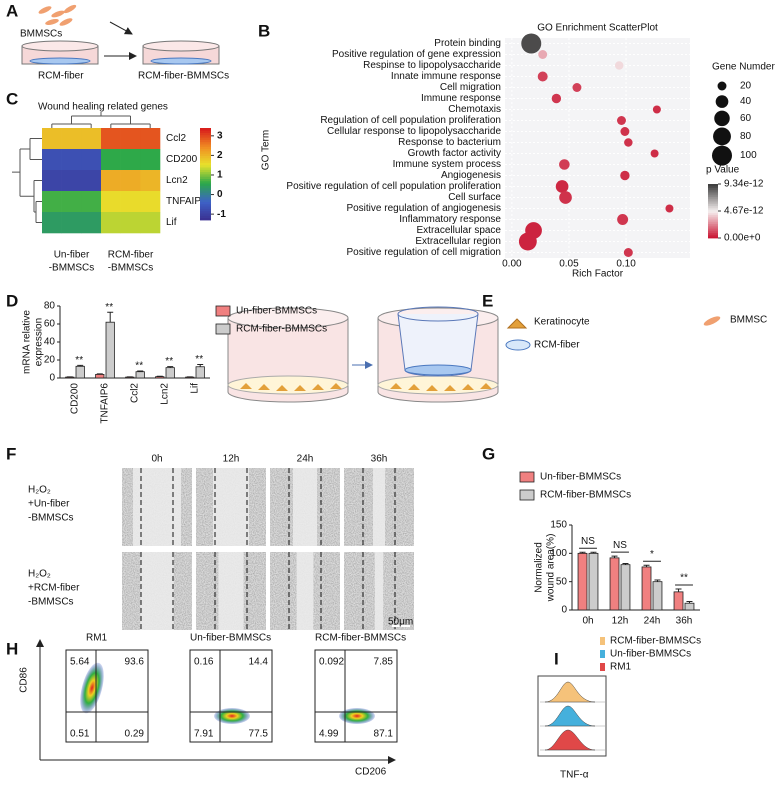 The height and width of the screenshot is (797, 784). I want to click on time-label: 0h, so click(156, 459).